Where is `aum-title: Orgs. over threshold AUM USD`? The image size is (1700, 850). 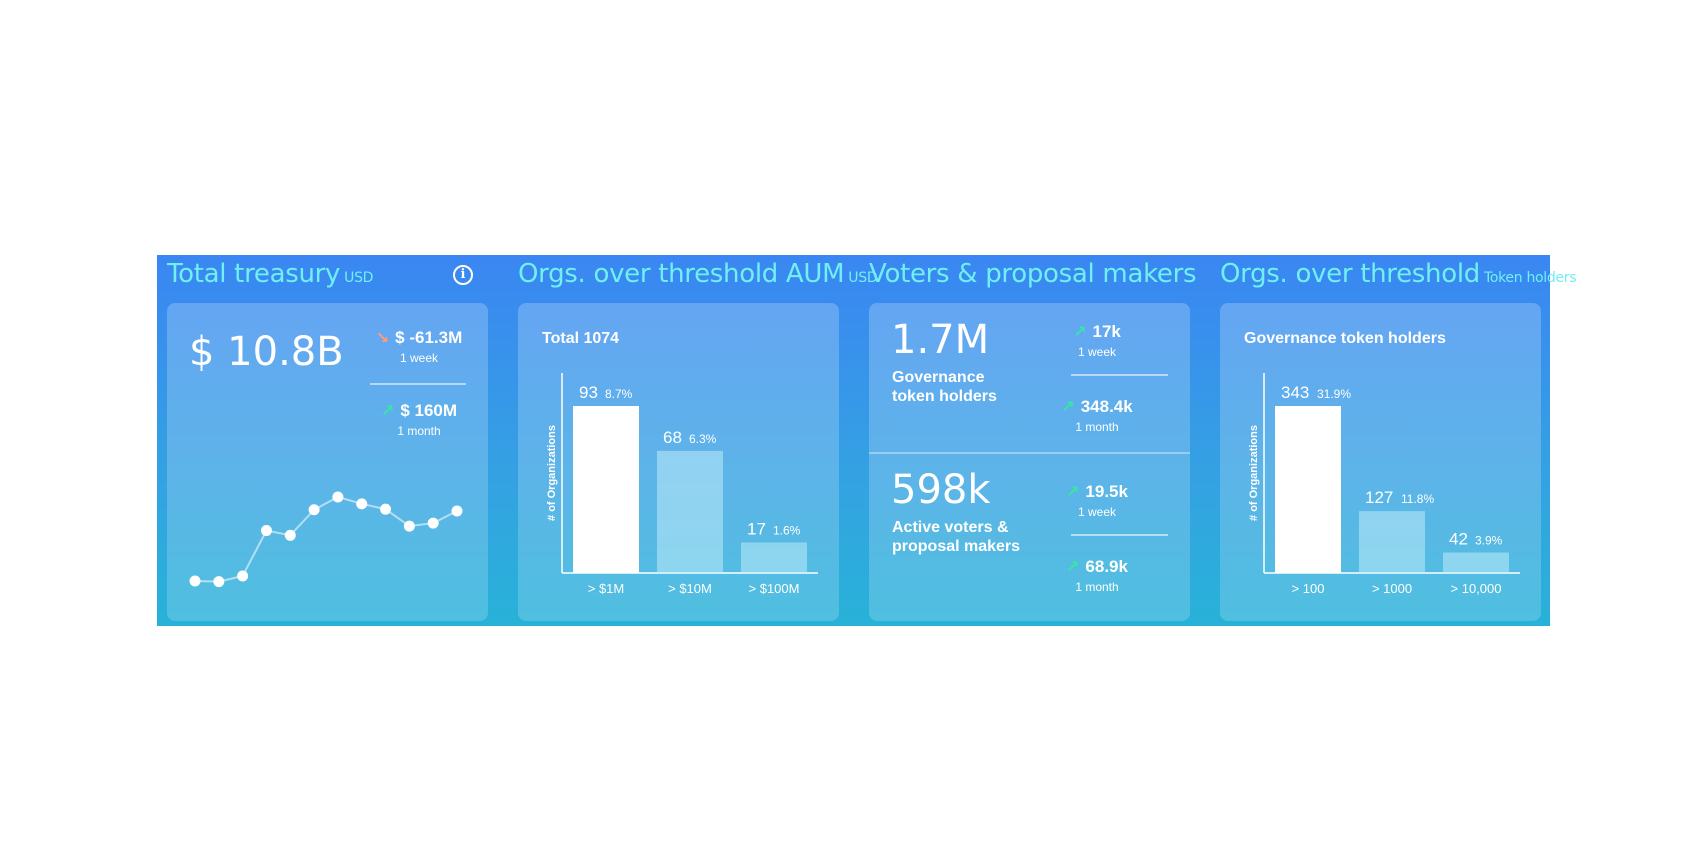 aum-title: Orgs. over threshold AUM USD is located at coordinates (698, 274).